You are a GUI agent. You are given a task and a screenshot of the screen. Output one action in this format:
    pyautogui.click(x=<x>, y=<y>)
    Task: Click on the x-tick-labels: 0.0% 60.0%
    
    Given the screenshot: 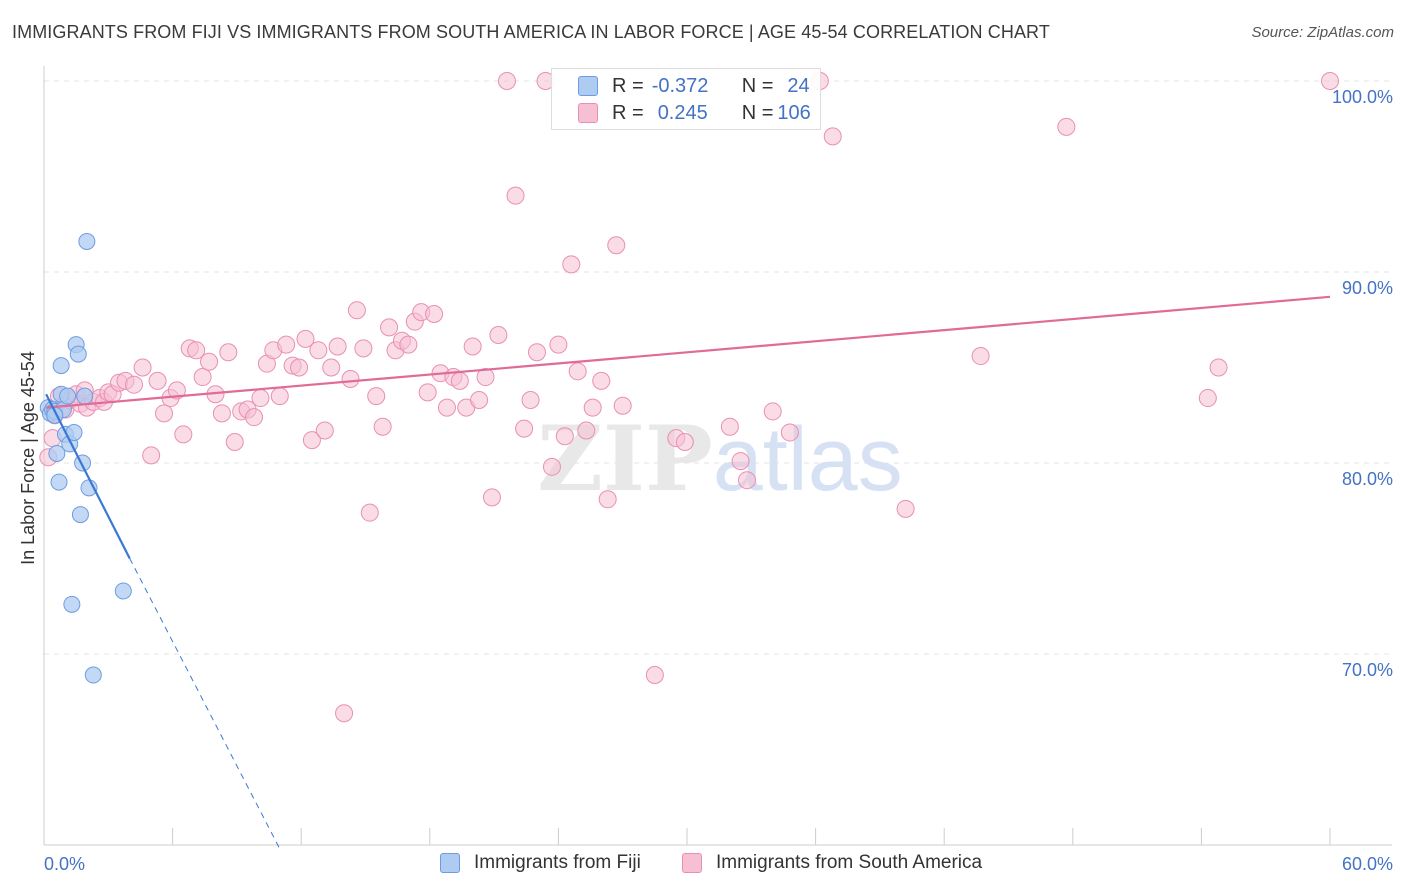 What is the action you would take?
    pyautogui.click(x=718, y=864)
    